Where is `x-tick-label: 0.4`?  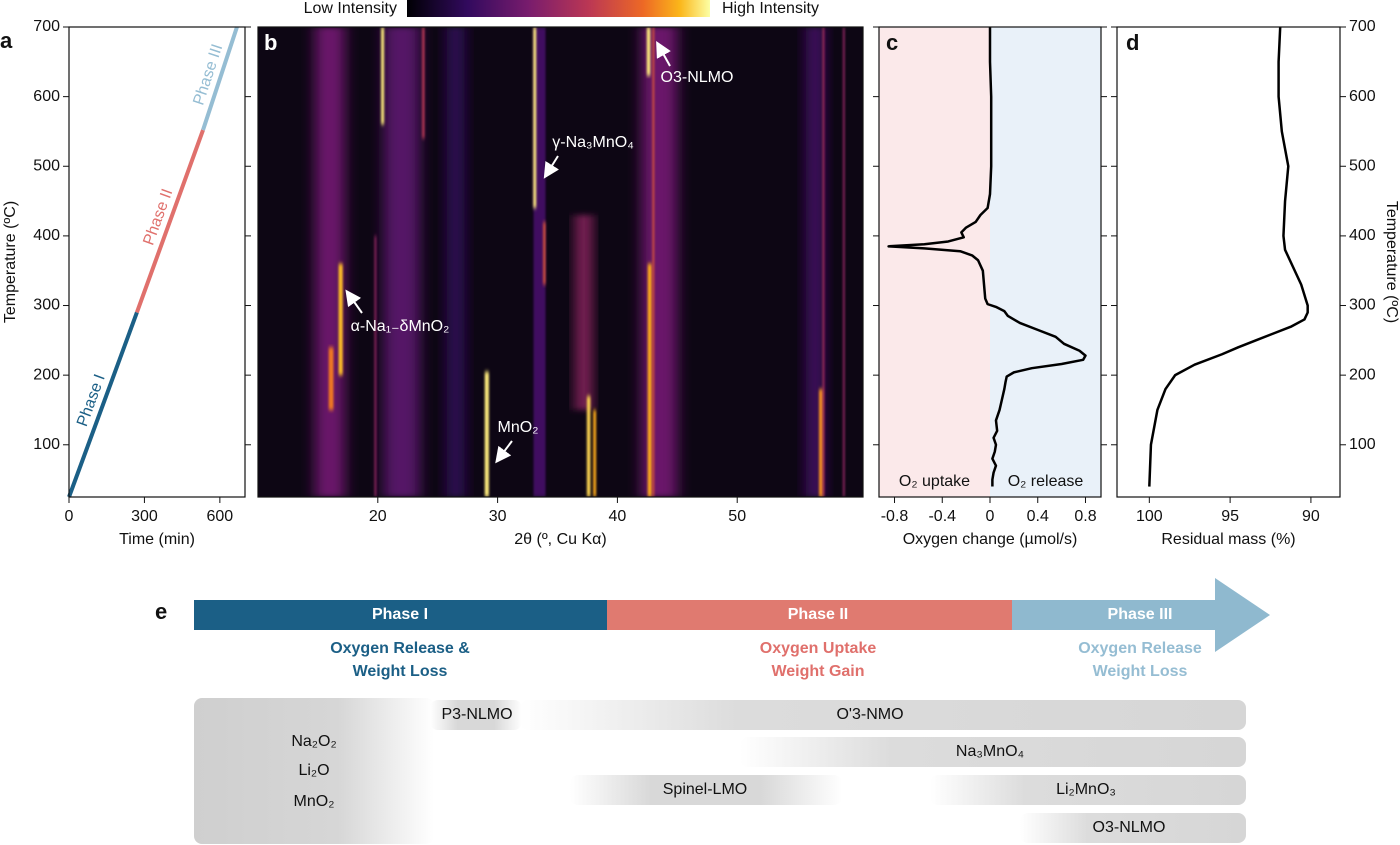 x-tick-label: 0.4 is located at coordinates (1038, 516).